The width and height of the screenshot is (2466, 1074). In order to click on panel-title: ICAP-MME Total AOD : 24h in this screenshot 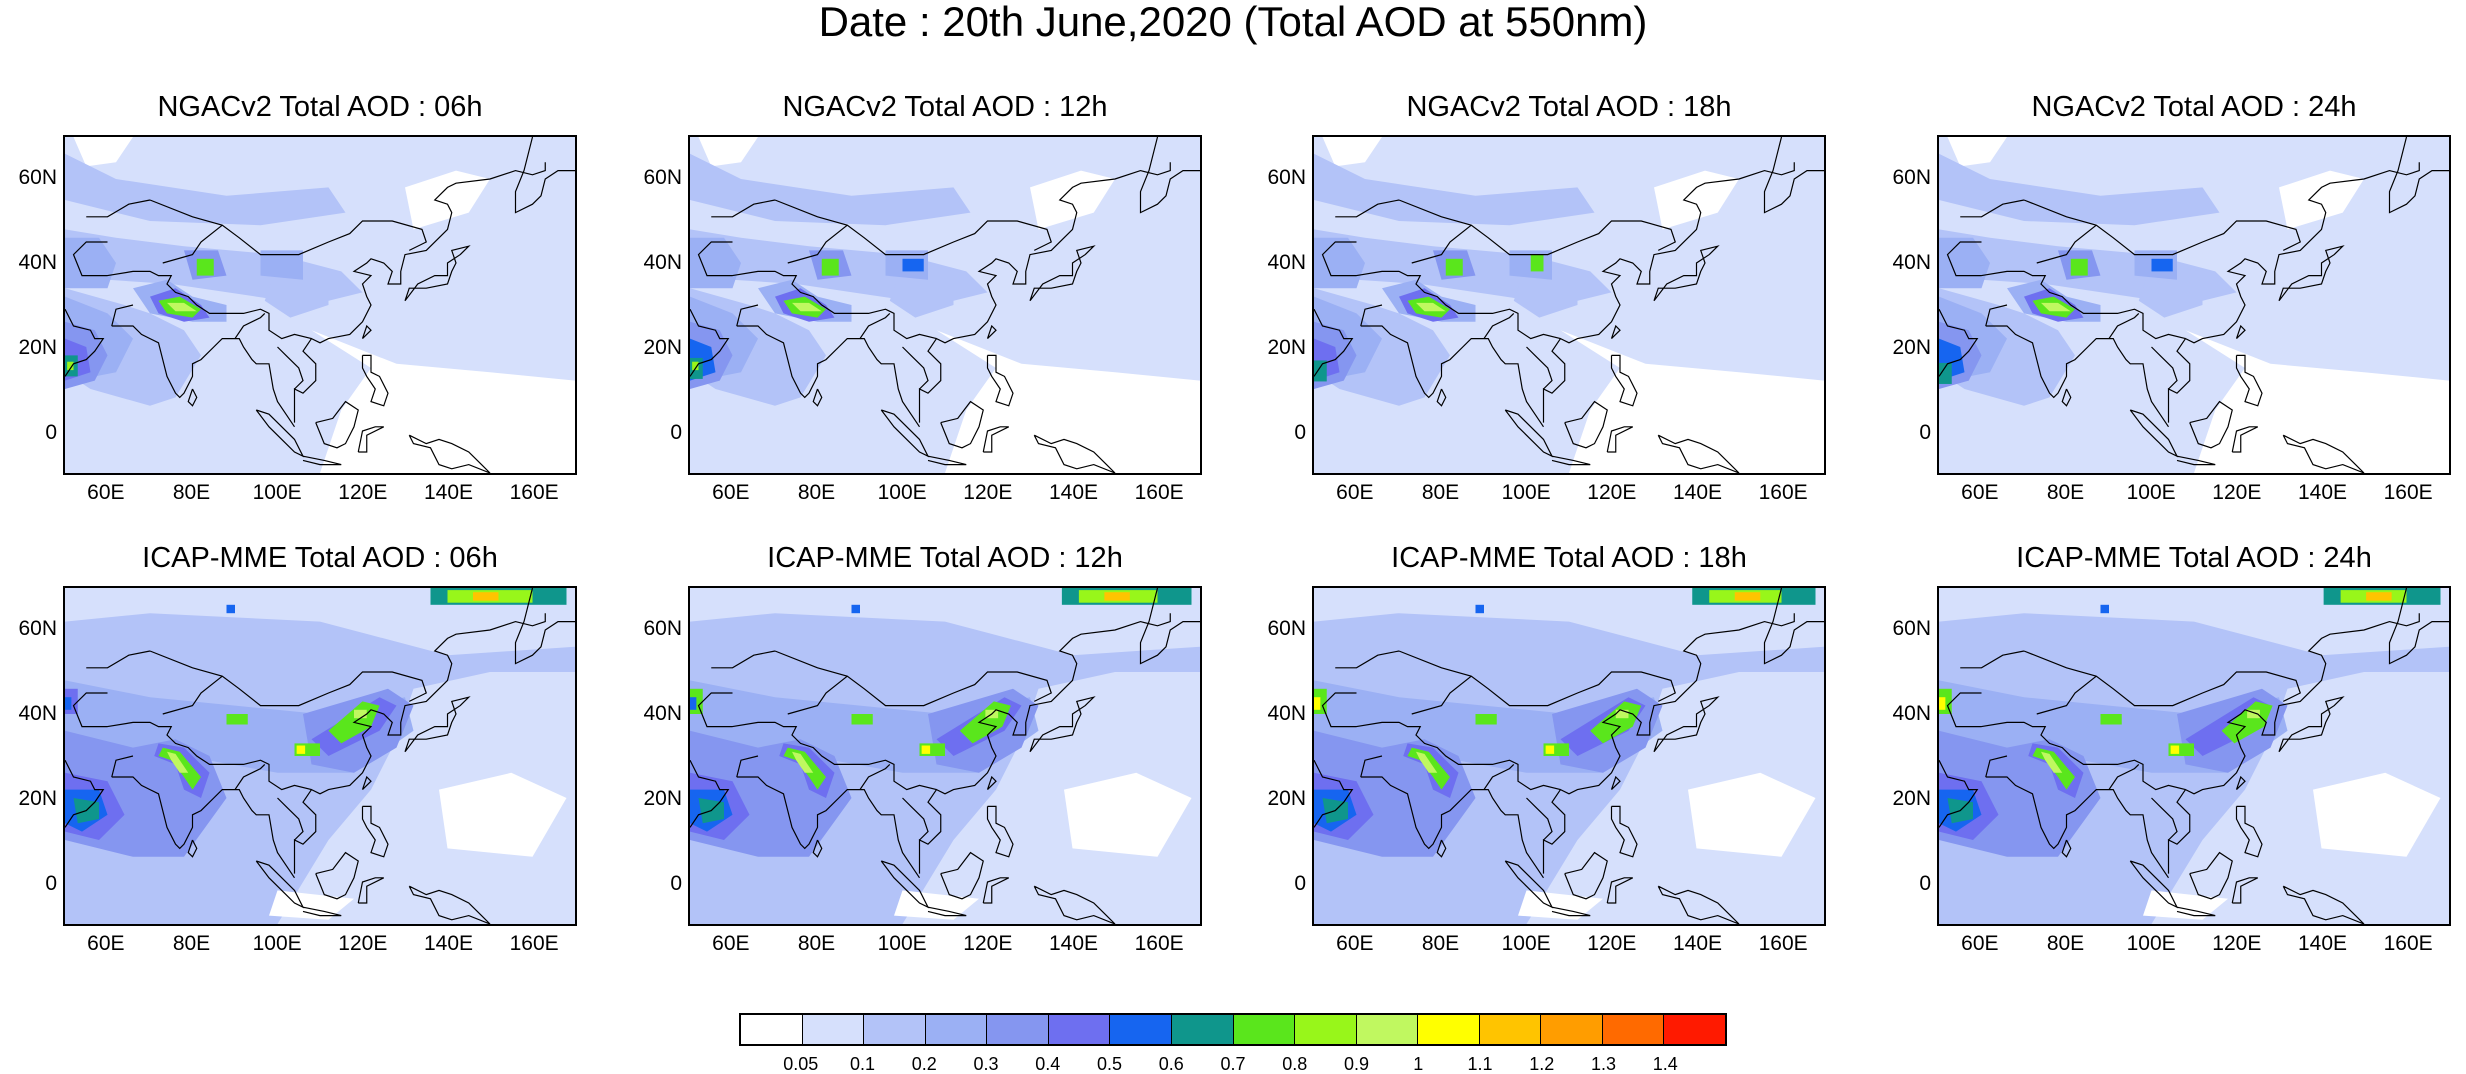, I will do `click(2194, 558)`.